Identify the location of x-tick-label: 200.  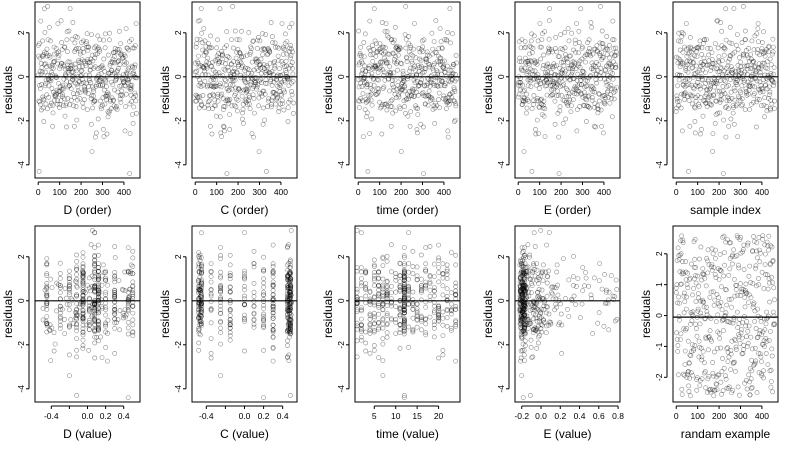
(719, 416).